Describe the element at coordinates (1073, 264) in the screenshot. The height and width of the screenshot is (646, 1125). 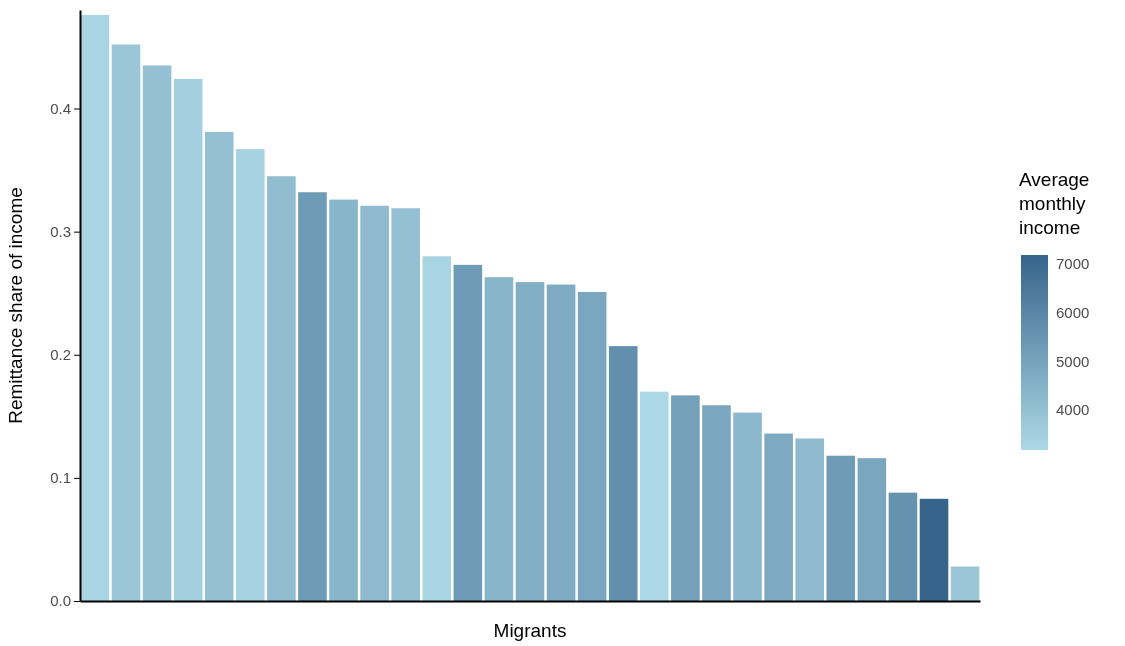
I see `color-bar-label: 7000` at that location.